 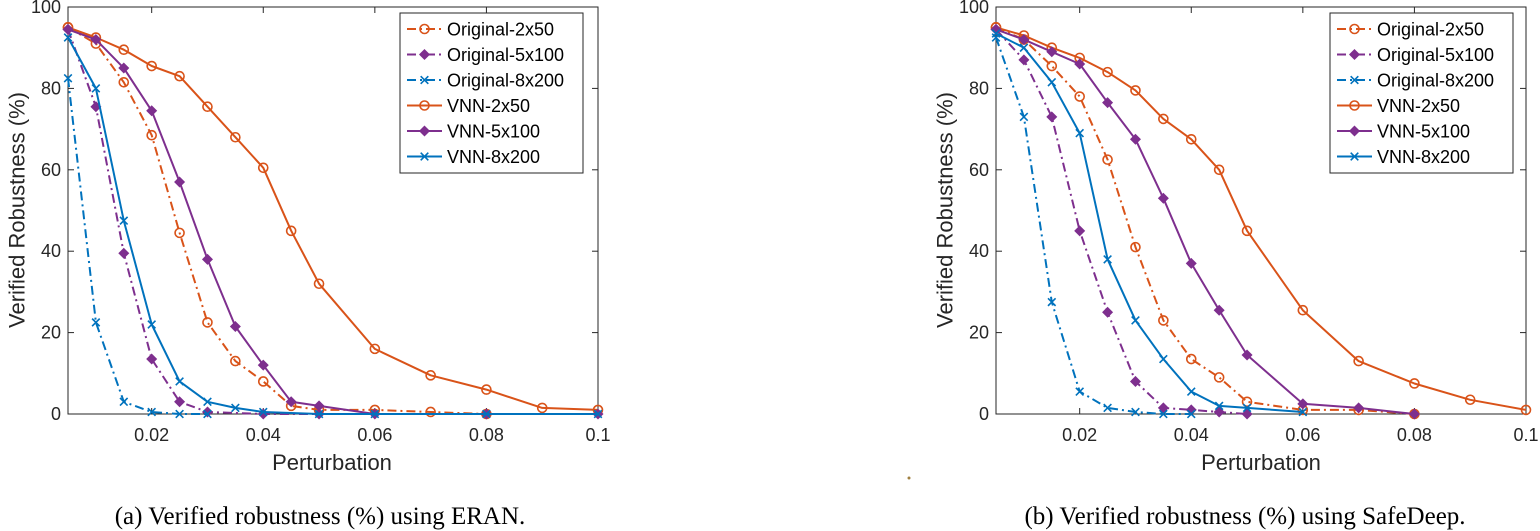 What do you see at coordinates (979, 88) in the screenshot?
I see `y-tick-label: 80` at bounding box center [979, 88].